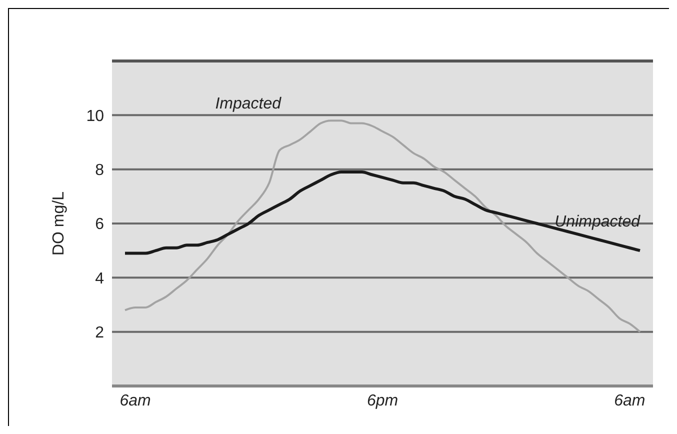  Describe the element at coordinates (99, 225) in the screenshot. I see `y-tick-label: 6` at that location.